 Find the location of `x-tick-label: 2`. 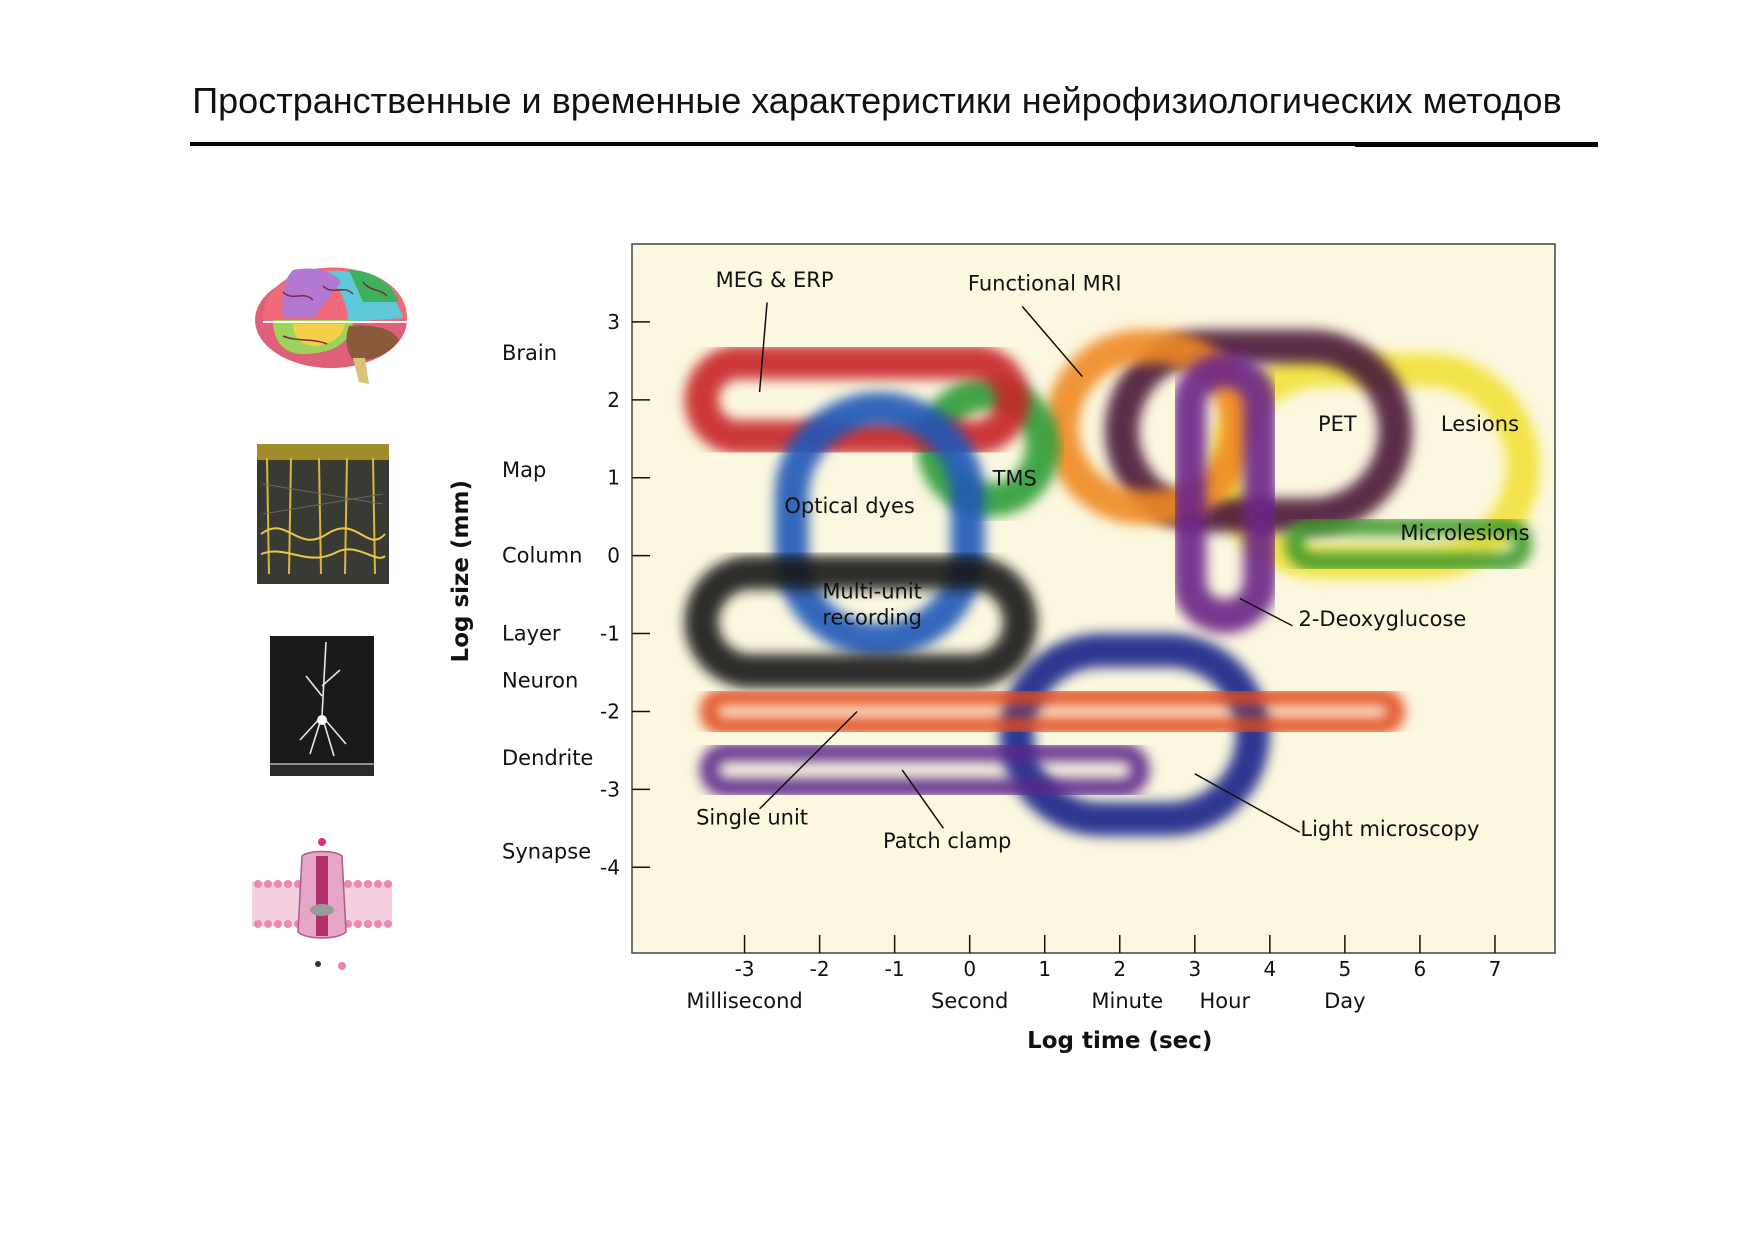

x-tick-label: 2 is located at coordinates (1119, 969).